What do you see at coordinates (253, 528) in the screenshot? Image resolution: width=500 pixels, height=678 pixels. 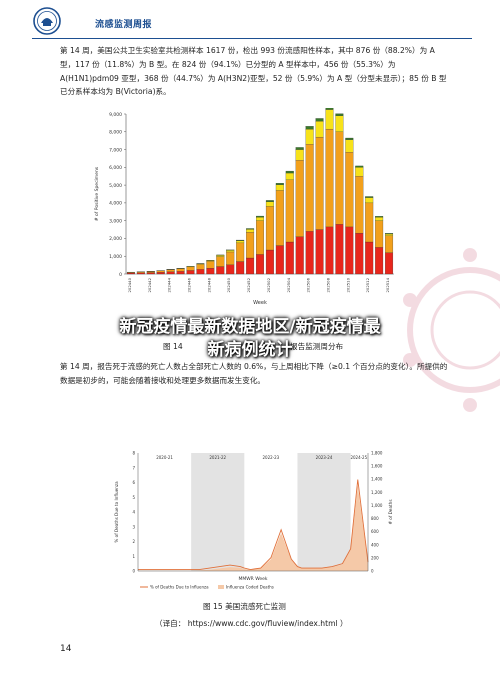 I see `deaths-area` at bounding box center [253, 528].